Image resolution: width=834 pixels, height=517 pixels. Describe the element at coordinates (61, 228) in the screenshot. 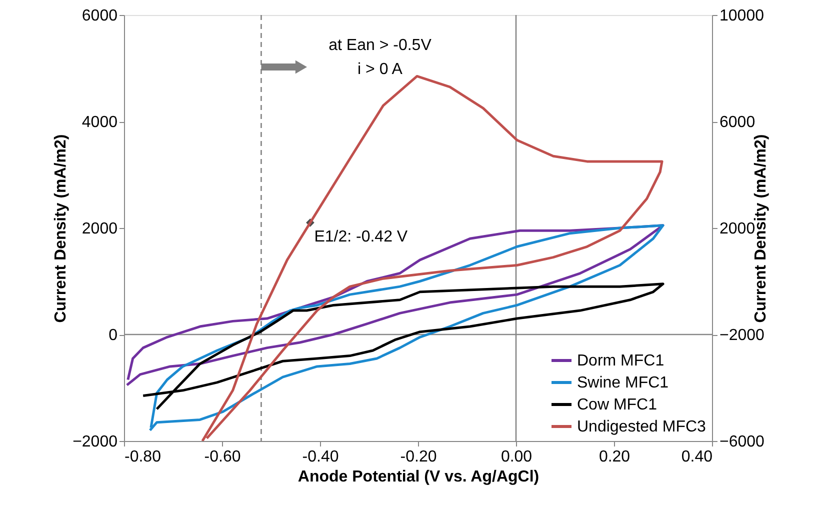

I see `y-axis-title: Current Density (mA/m2)` at that location.